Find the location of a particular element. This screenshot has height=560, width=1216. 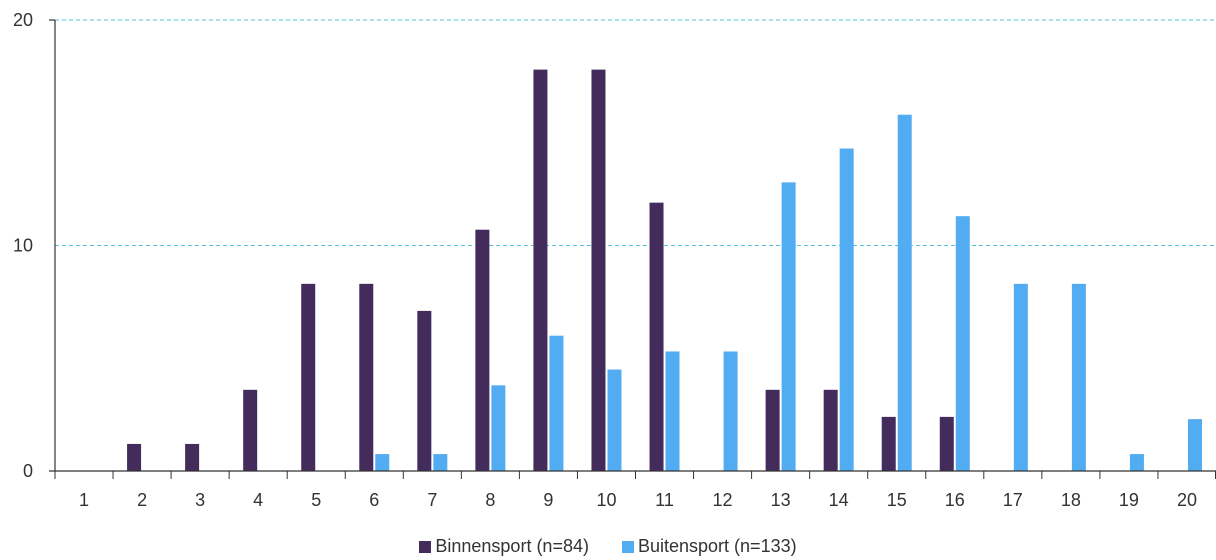

x-tick-label: 20 is located at coordinates (1187, 500).